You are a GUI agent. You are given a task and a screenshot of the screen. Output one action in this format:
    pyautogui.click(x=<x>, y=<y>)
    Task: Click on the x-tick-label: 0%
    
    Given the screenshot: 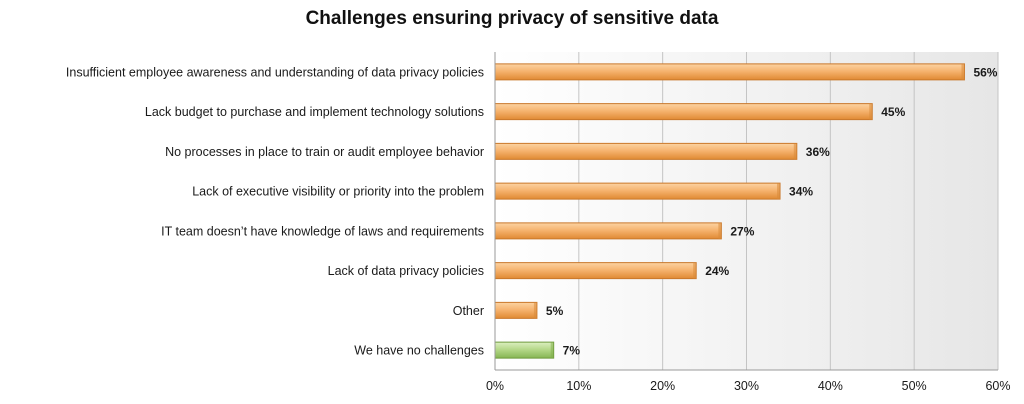 What is the action you would take?
    pyautogui.click(x=495, y=386)
    